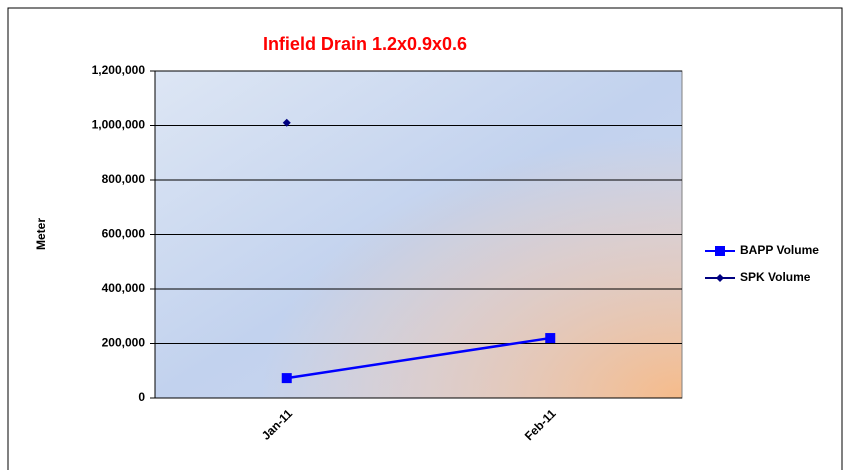 Image resolution: width=850 pixels, height=470 pixels. Describe the element at coordinates (775, 277) in the screenshot. I see `legend-label: SPK Volume` at that location.